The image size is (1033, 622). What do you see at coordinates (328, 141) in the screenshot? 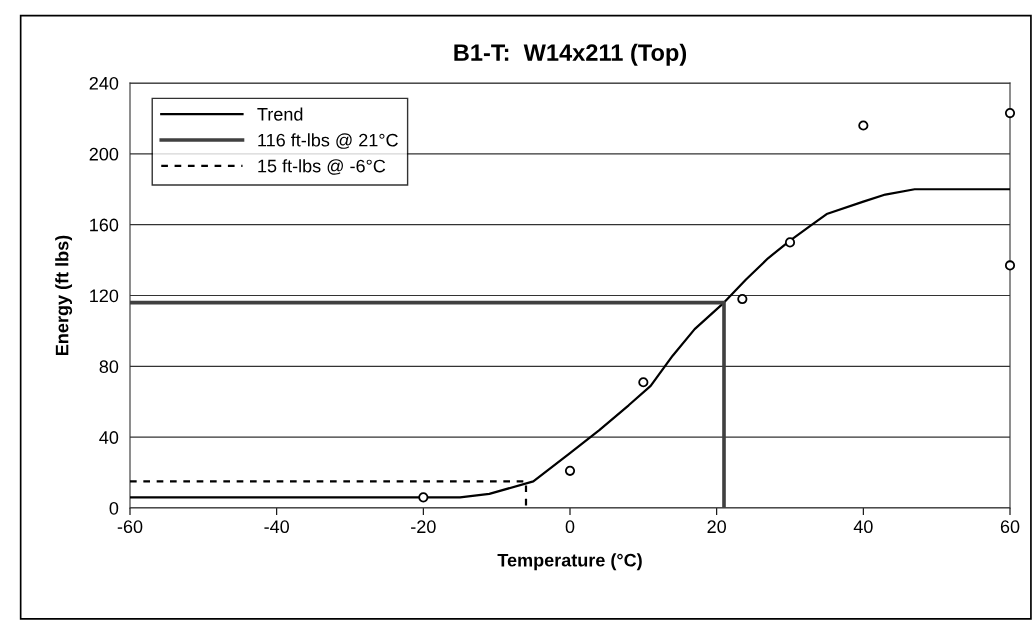
I see `legend-label: 116 ft-lbs @ 21°C` at bounding box center [328, 141].